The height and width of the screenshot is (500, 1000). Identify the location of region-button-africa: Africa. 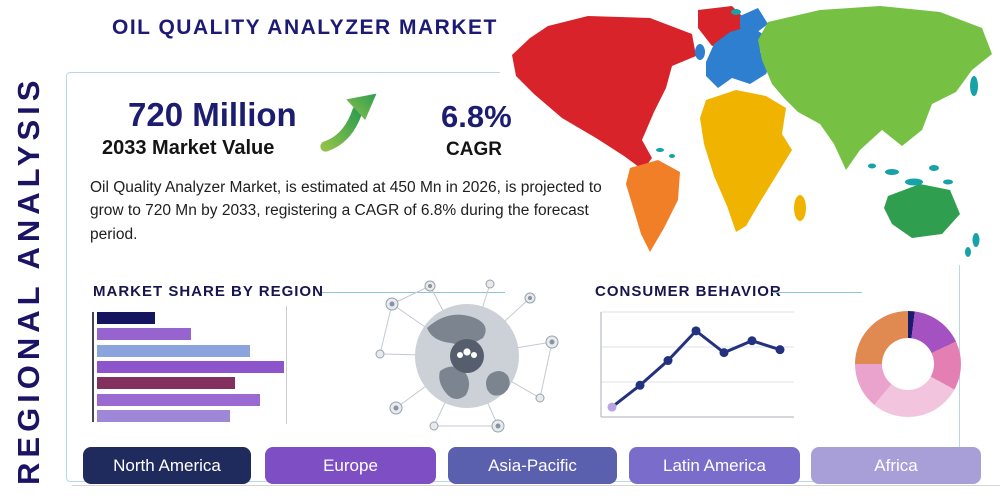
(896, 465).